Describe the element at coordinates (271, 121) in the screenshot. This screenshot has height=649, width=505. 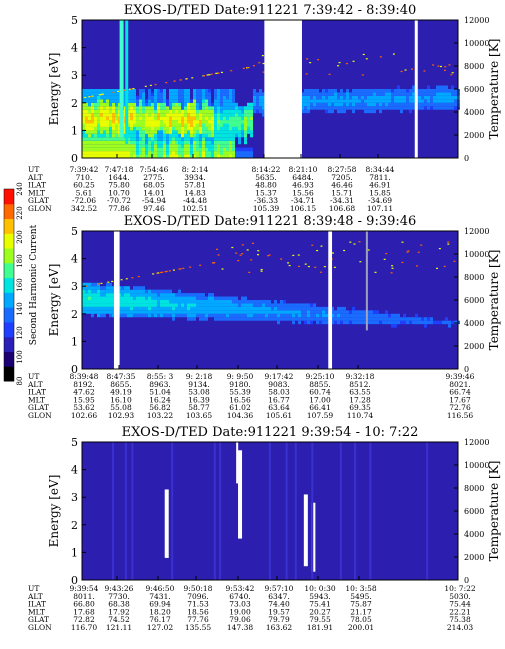
I see `spectrogram` at that location.